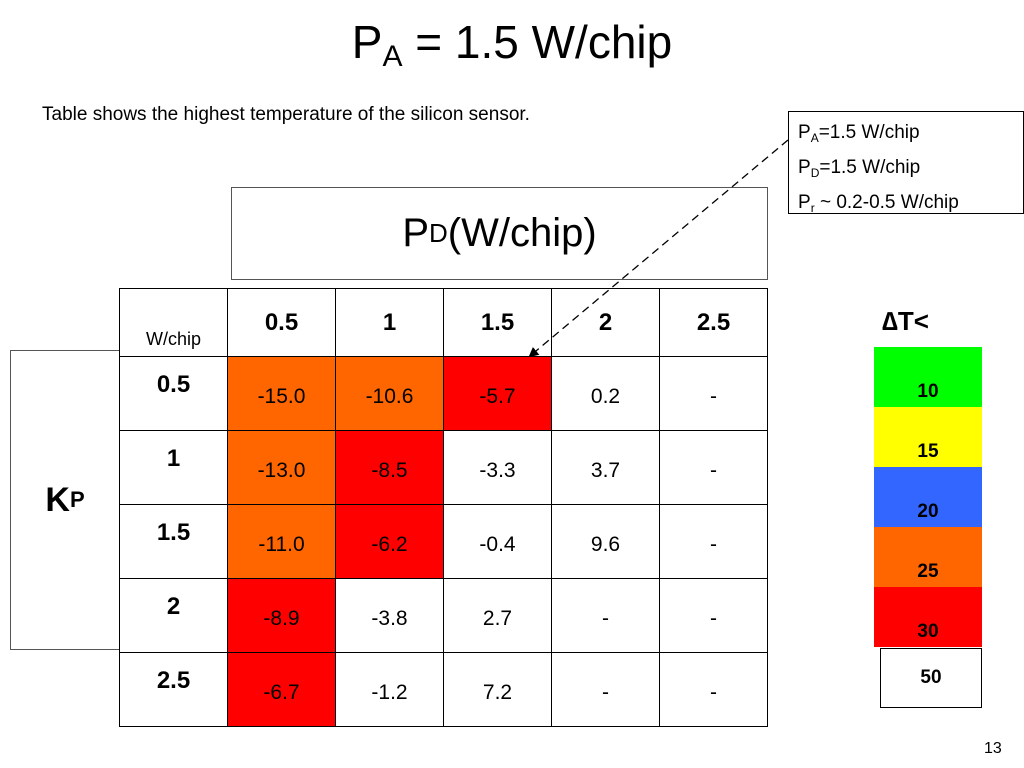  I want to click on table-cell: -8.5, so click(389, 467).